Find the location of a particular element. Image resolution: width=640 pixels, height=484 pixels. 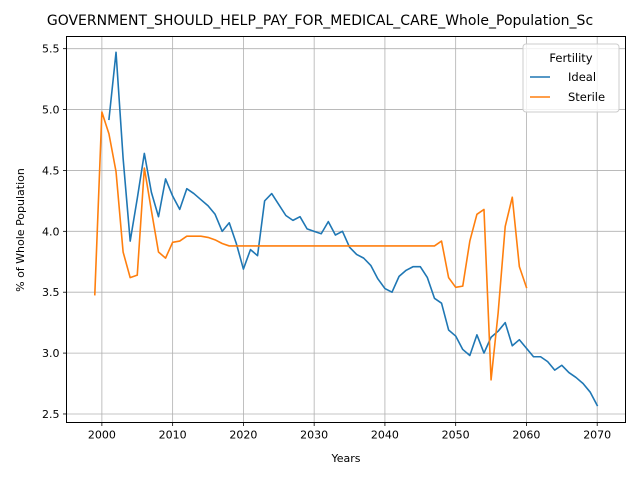

x-tick-label: 2040 is located at coordinates (385, 435).